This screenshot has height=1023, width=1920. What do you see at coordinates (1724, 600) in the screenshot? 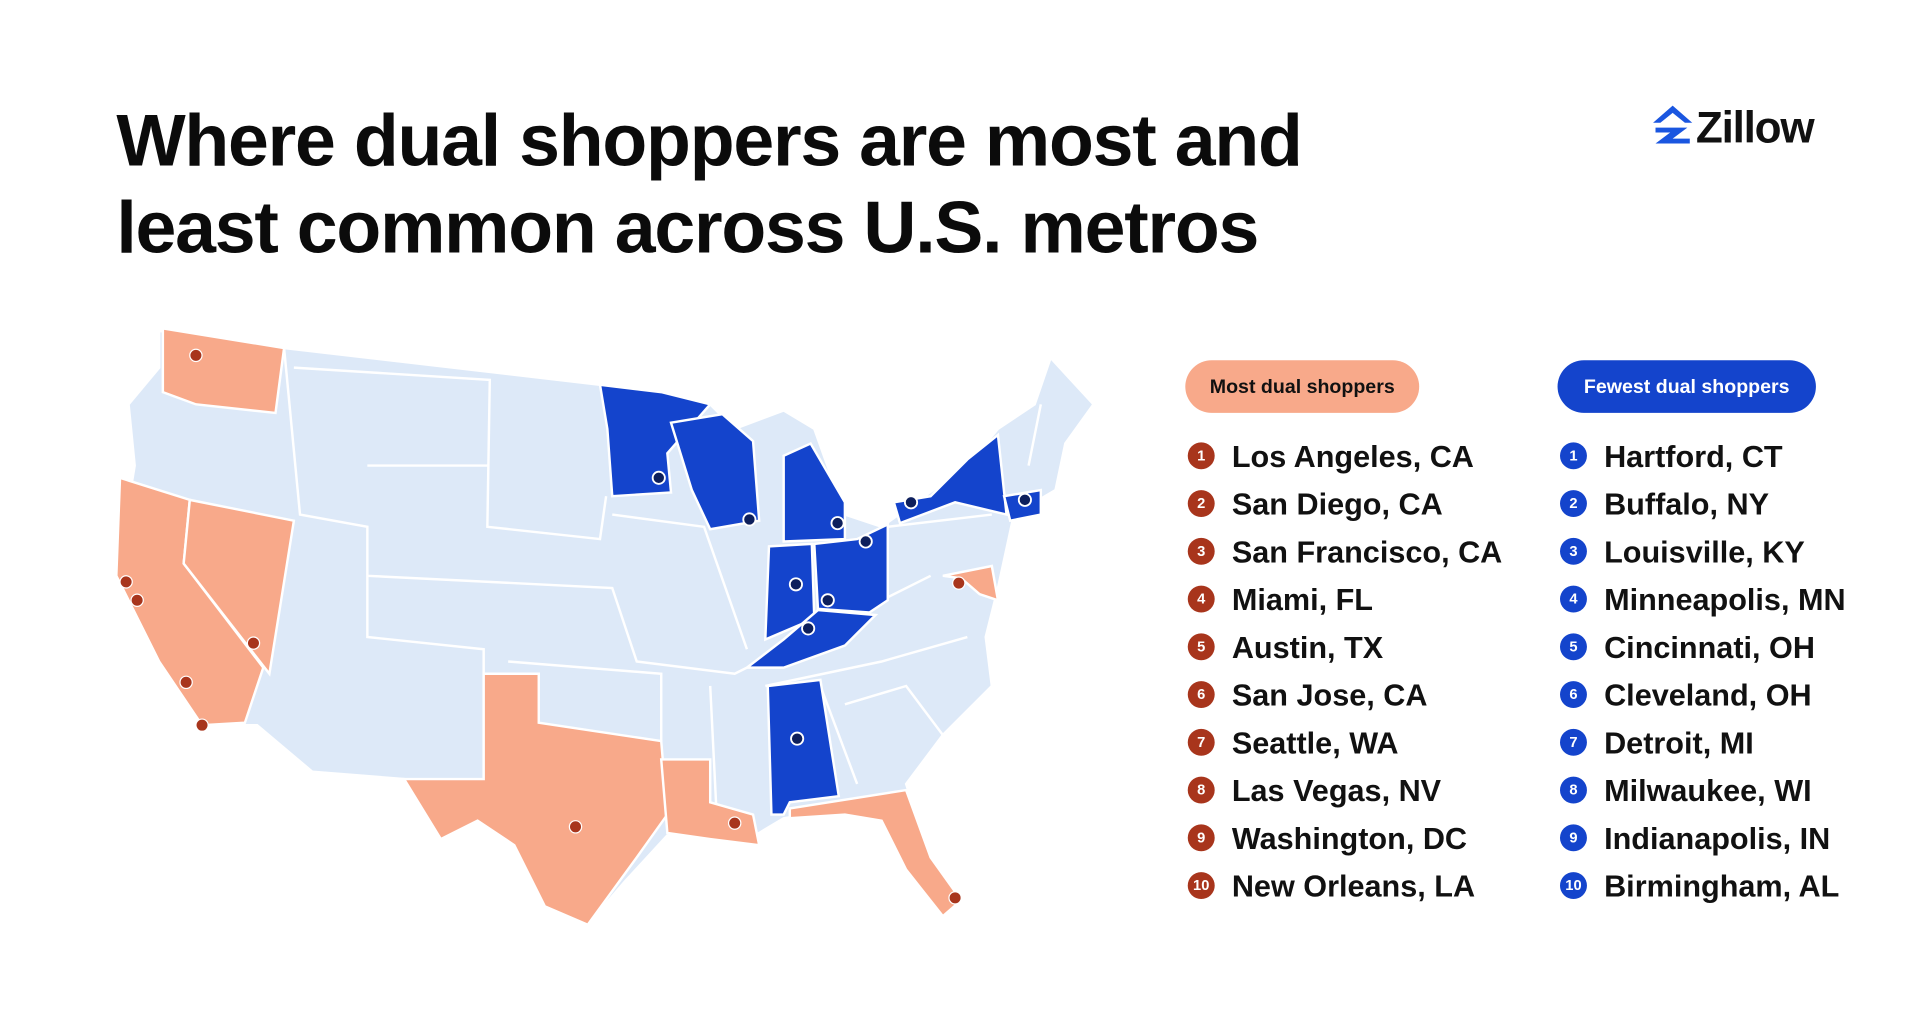
I see `metro-name: Minneapolis, MN` at bounding box center [1724, 600].